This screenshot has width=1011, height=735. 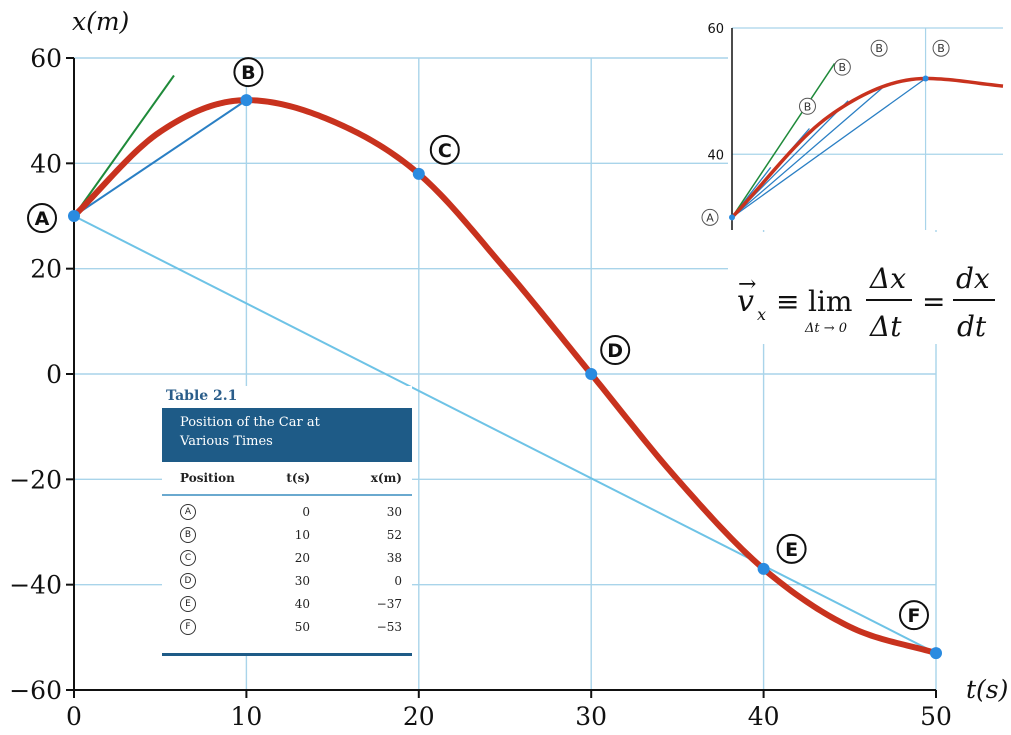 What do you see at coordinates (419, 716) in the screenshot?
I see `x-tick-label: 20` at bounding box center [419, 716].